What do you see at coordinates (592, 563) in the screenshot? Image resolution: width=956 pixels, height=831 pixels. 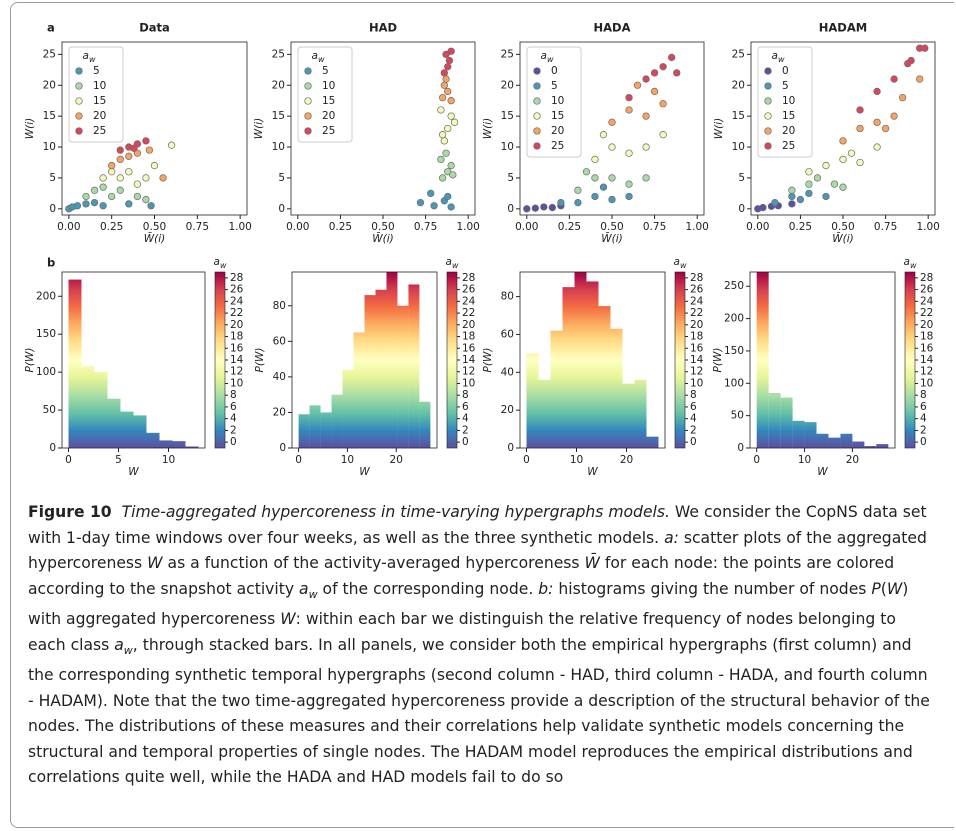 I see `caption-text: W̄` at bounding box center [592, 563].